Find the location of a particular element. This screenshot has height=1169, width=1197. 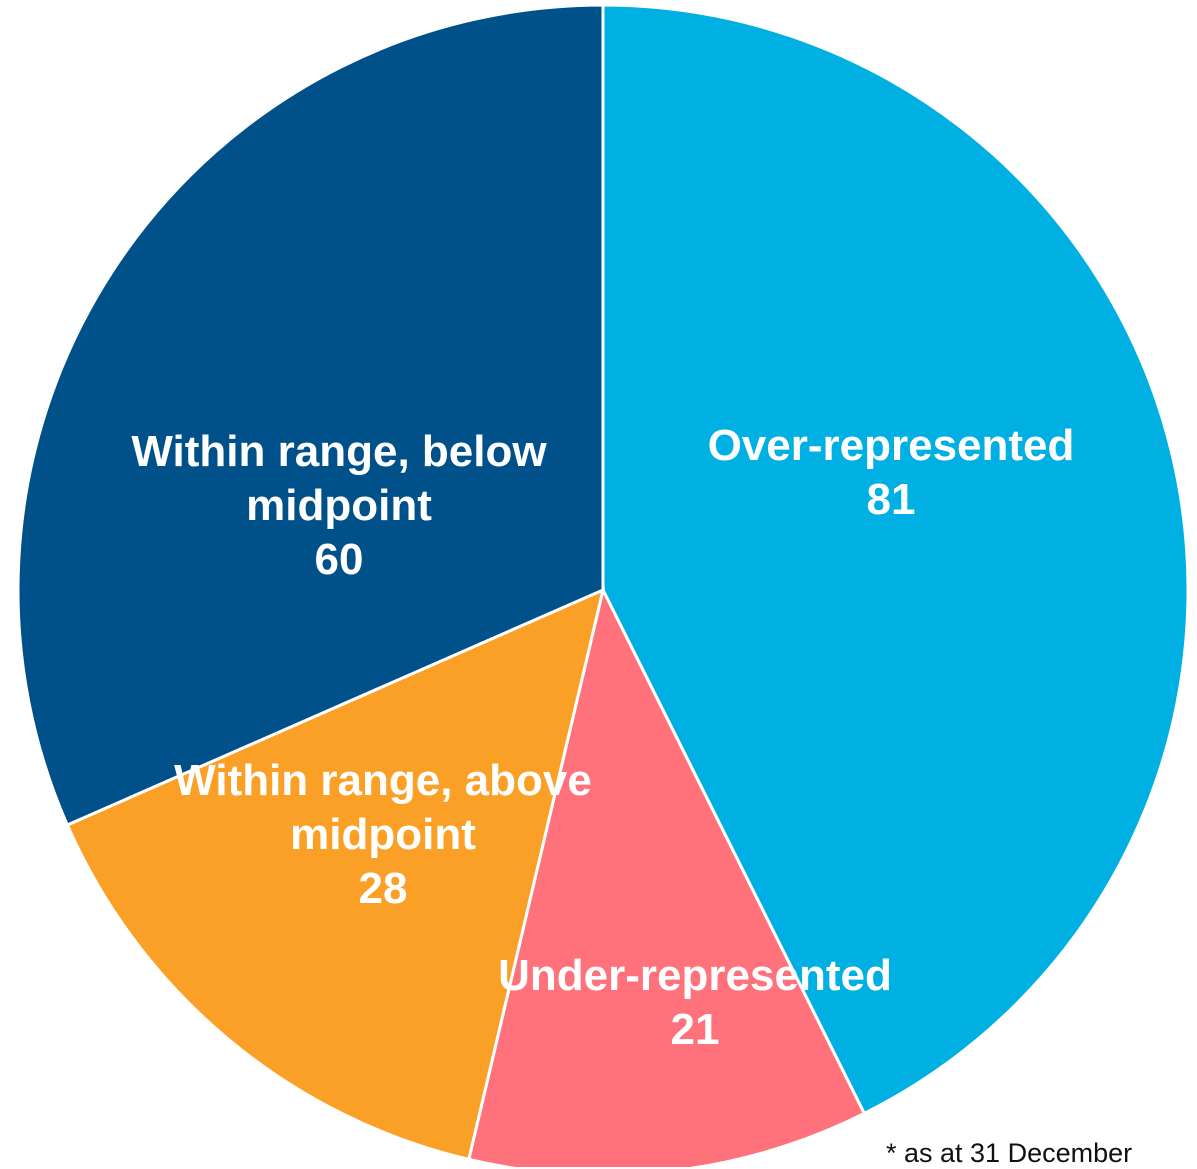

slice-label-line: Within range, above is located at coordinates (383, 780).